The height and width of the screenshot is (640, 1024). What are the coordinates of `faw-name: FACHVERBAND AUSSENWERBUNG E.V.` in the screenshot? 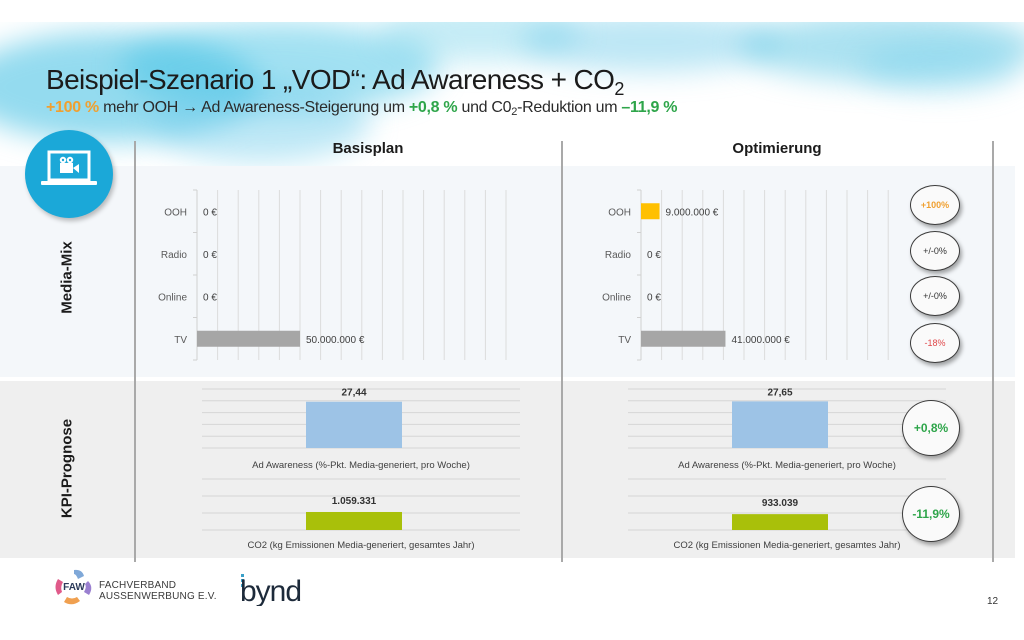 It's located at (158, 591).